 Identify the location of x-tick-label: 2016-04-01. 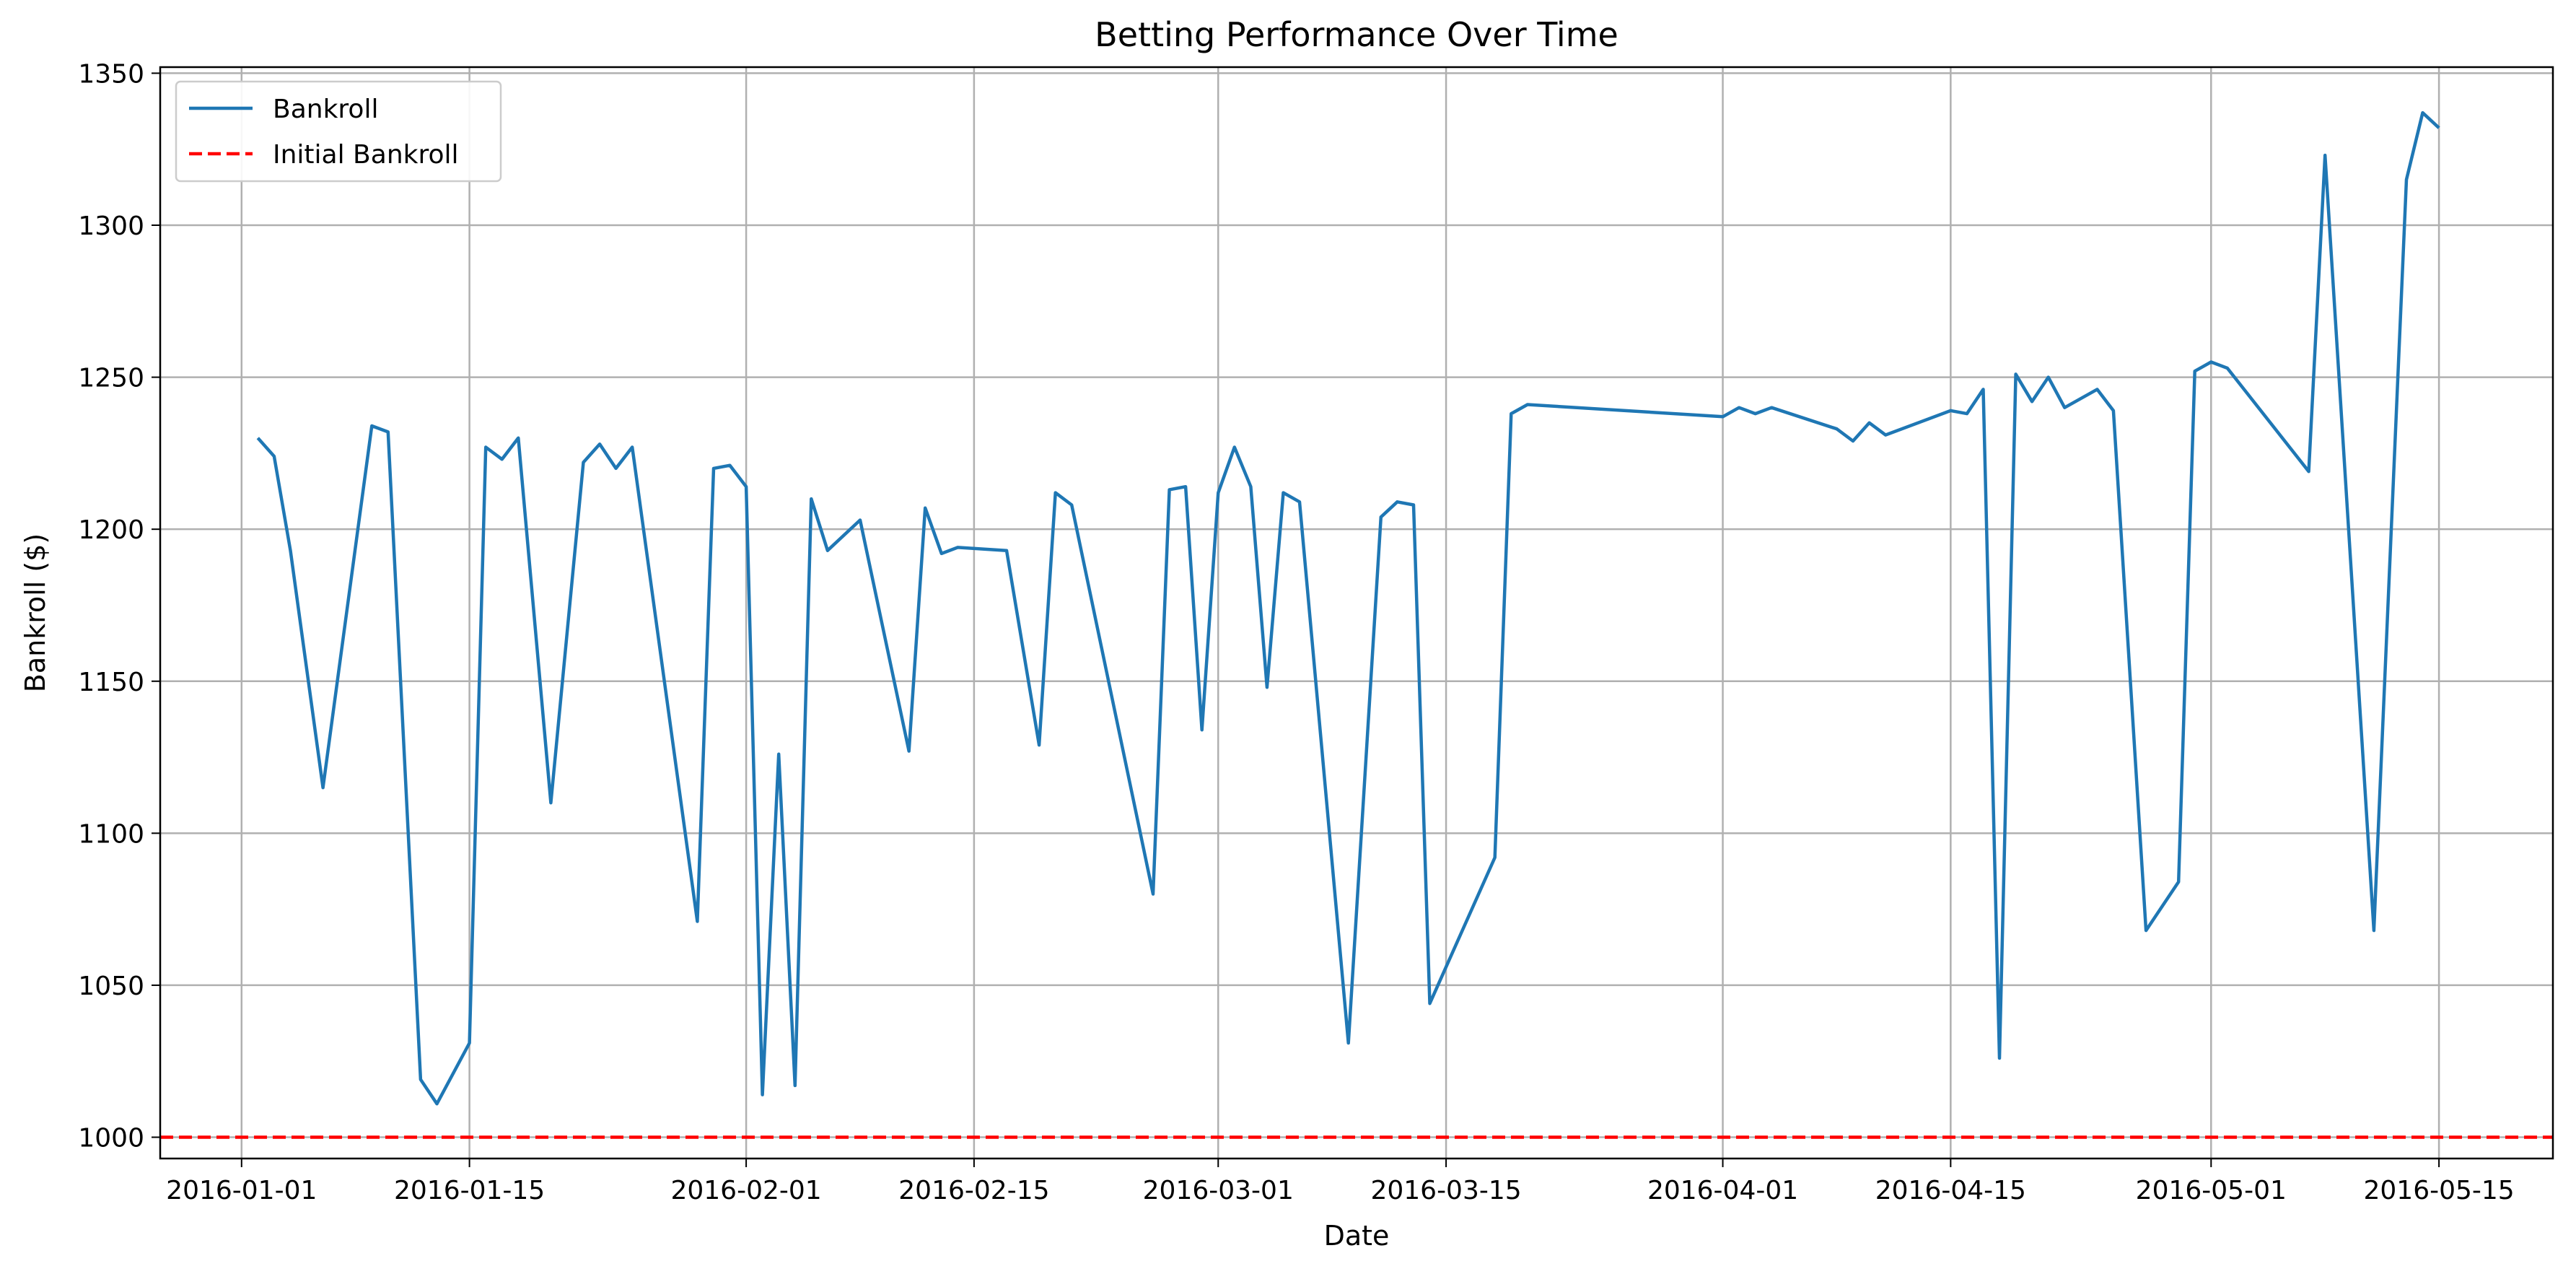
(1722, 1190).